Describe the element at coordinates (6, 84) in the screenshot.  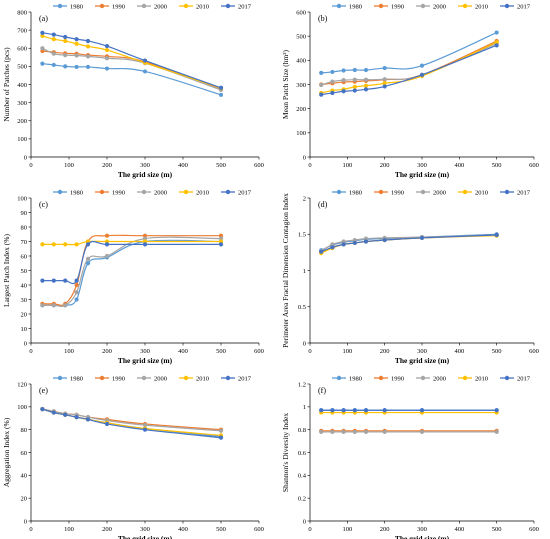
I see `y-axis-label: Number of Patches (pcs)` at that location.